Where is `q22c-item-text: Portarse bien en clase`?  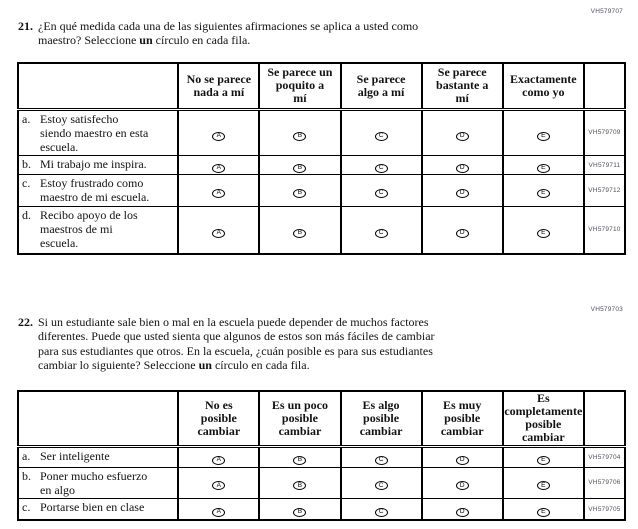
q22c-item-text: Portarse bien en clase is located at coordinates (92, 506).